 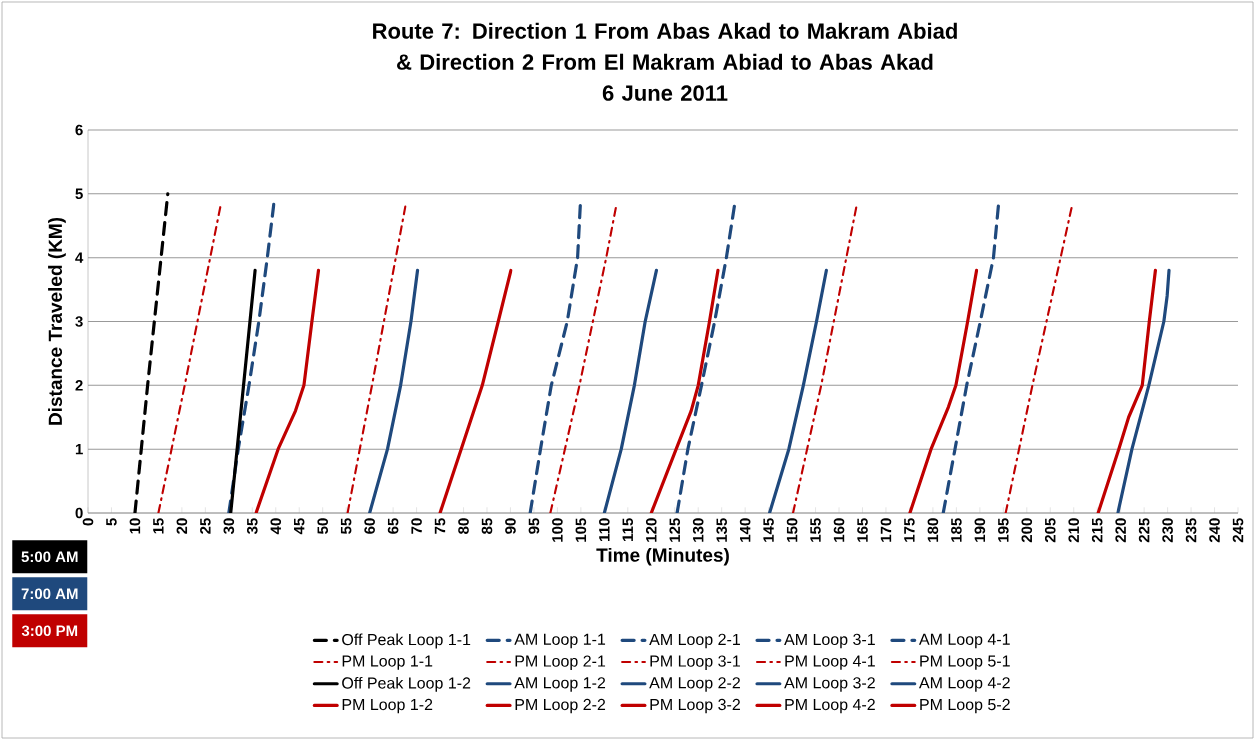 I want to click on y-tick-label: 1, so click(x=79, y=449).